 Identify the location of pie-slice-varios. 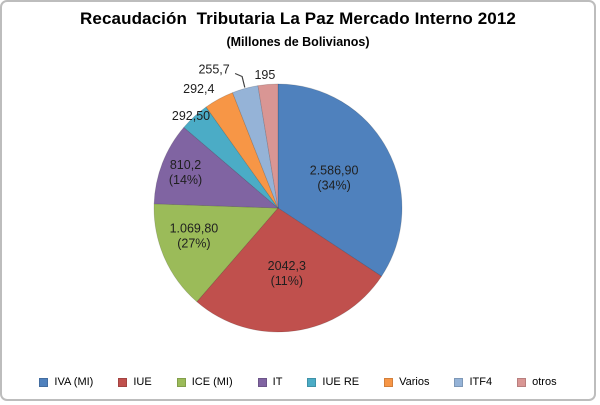
(242, 150).